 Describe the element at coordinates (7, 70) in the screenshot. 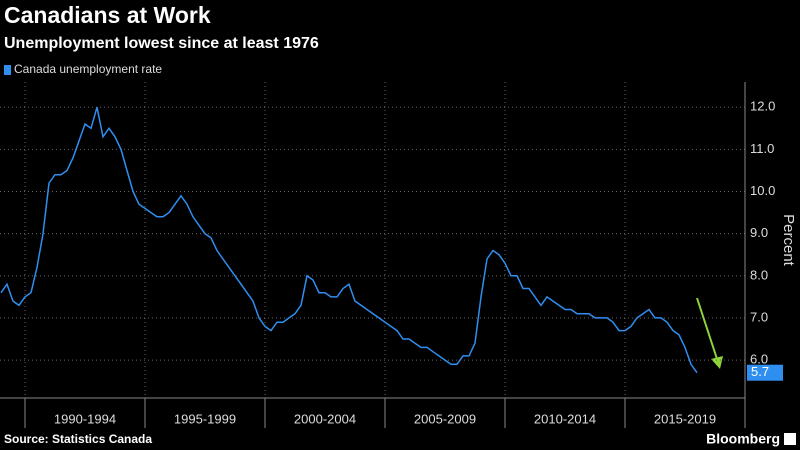

I see `legend-swatch` at that location.